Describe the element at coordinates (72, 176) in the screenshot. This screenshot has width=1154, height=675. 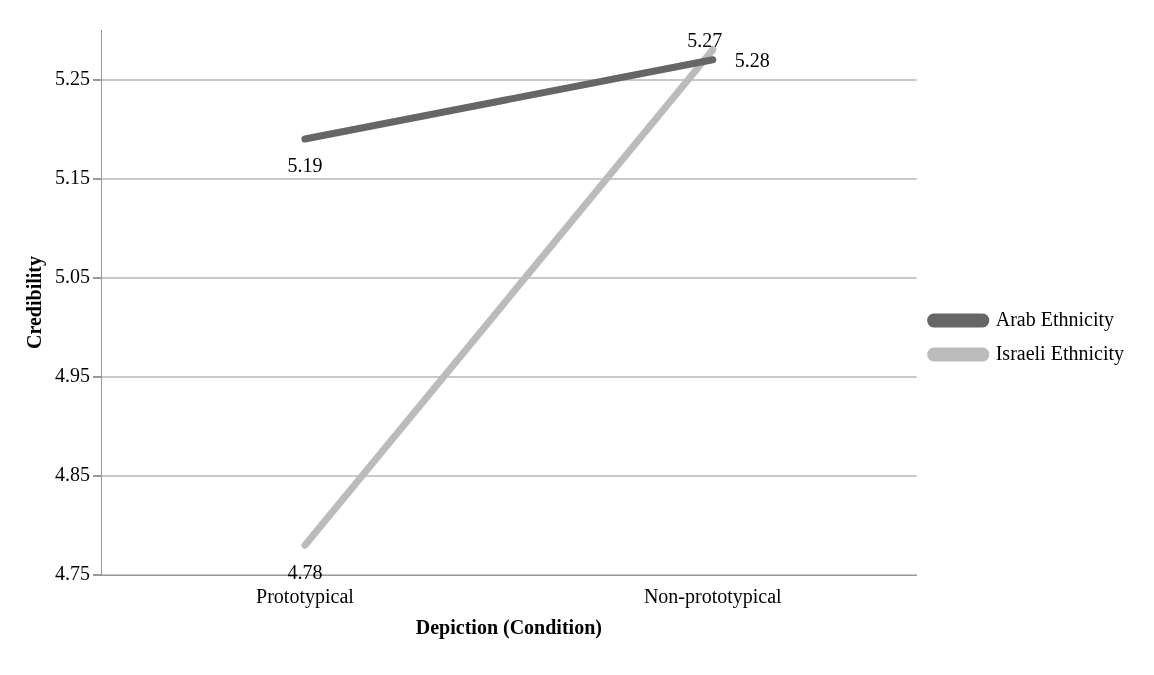
I see `y-tick-label: 5.15` at that location.